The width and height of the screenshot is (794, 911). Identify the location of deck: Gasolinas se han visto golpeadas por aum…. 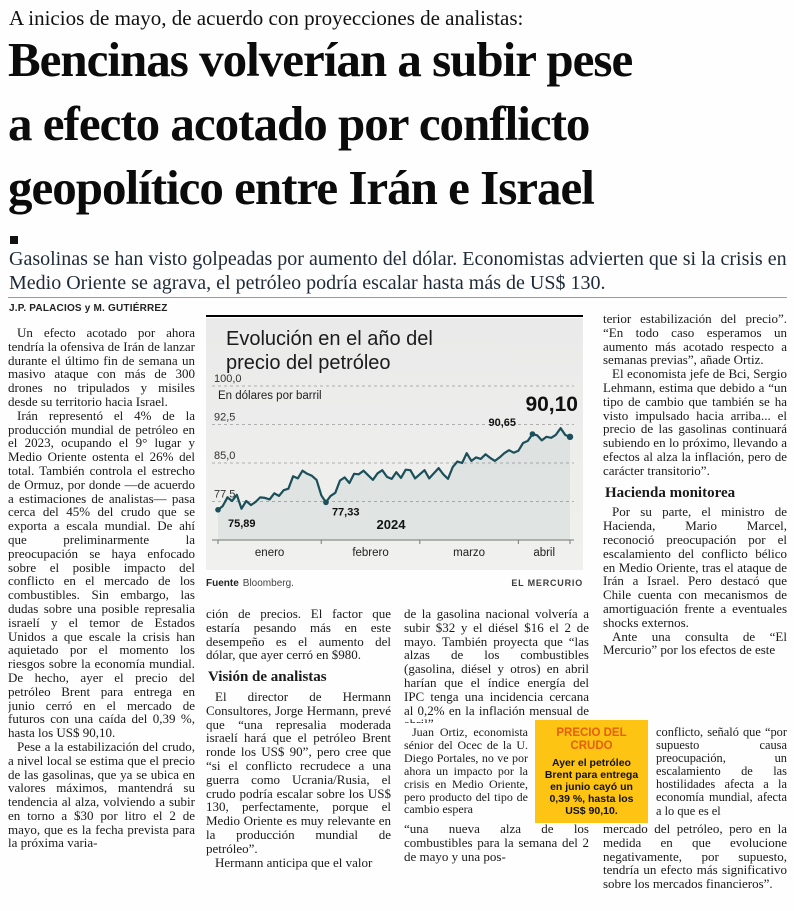
(398, 271).